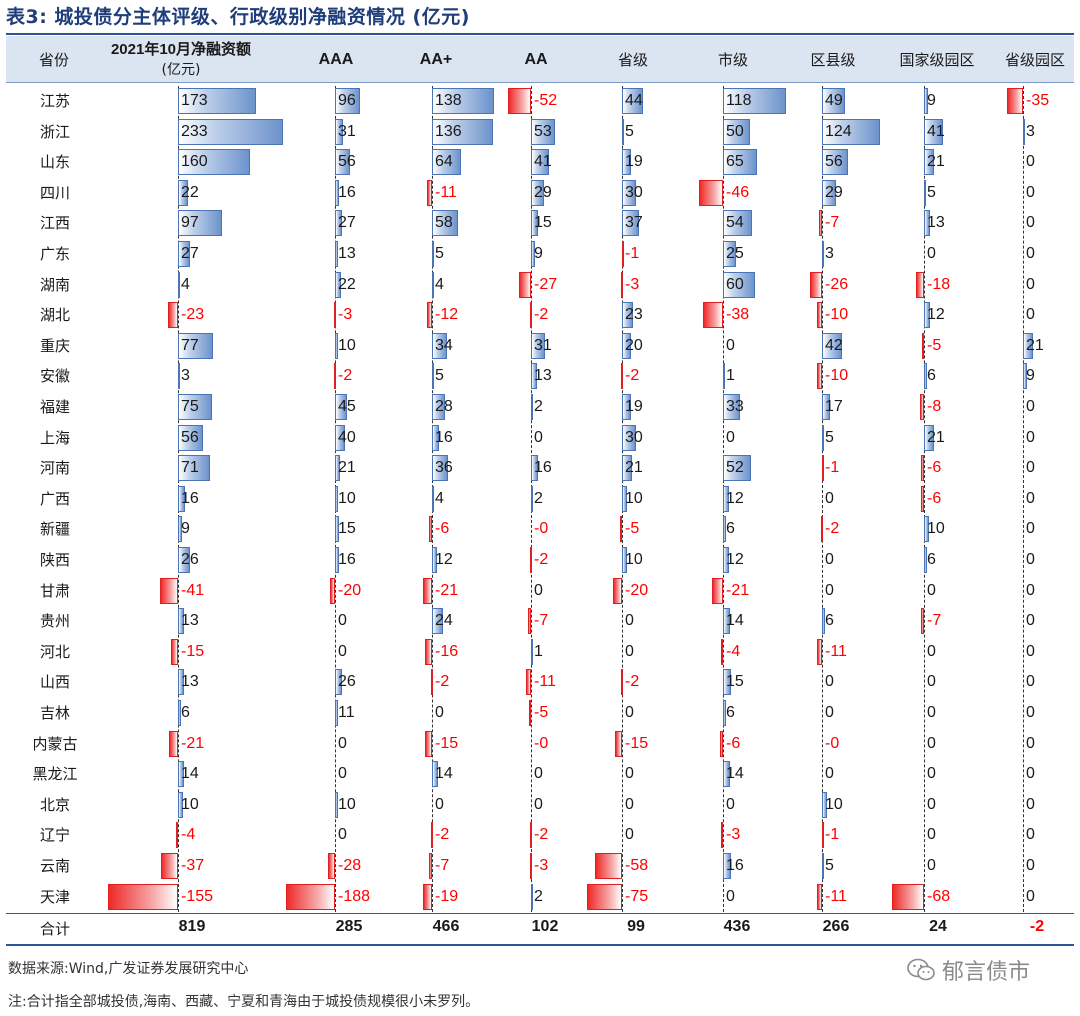  What do you see at coordinates (347, 468) in the screenshot?
I see `cell-value: 21` at bounding box center [347, 468].